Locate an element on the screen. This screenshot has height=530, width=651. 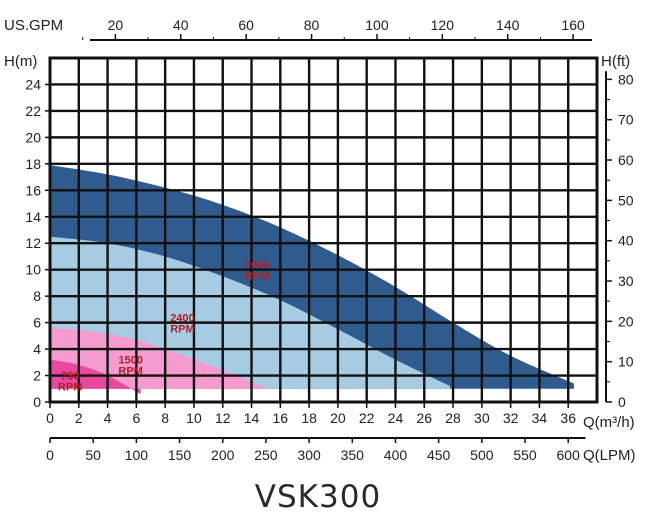
lpm-tick-label: 350 is located at coordinates (353, 455).